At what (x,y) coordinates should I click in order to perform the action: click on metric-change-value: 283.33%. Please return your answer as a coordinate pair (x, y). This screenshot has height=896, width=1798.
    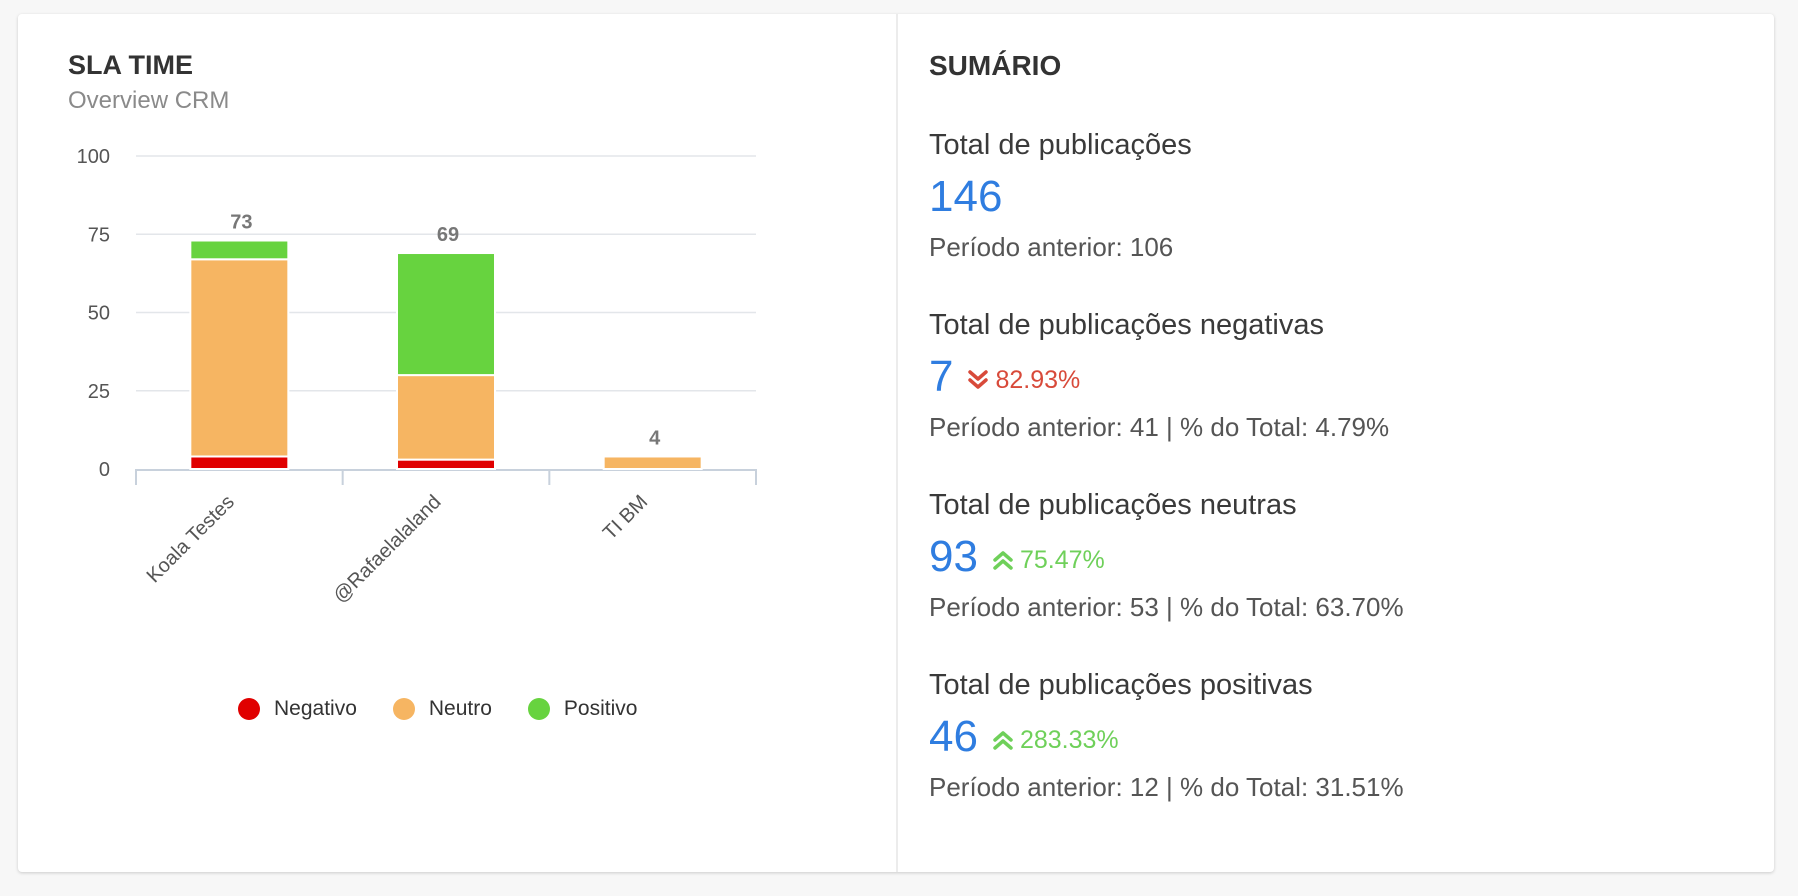
    Looking at the image, I should click on (1069, 739).